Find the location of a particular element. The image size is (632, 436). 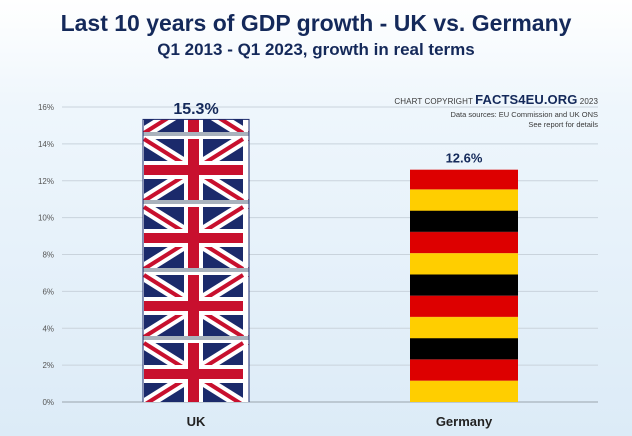

y-axis: 0% 2% 4% 6% 8% 10% 12% 14% 16% is located at coordinates (46, 255).